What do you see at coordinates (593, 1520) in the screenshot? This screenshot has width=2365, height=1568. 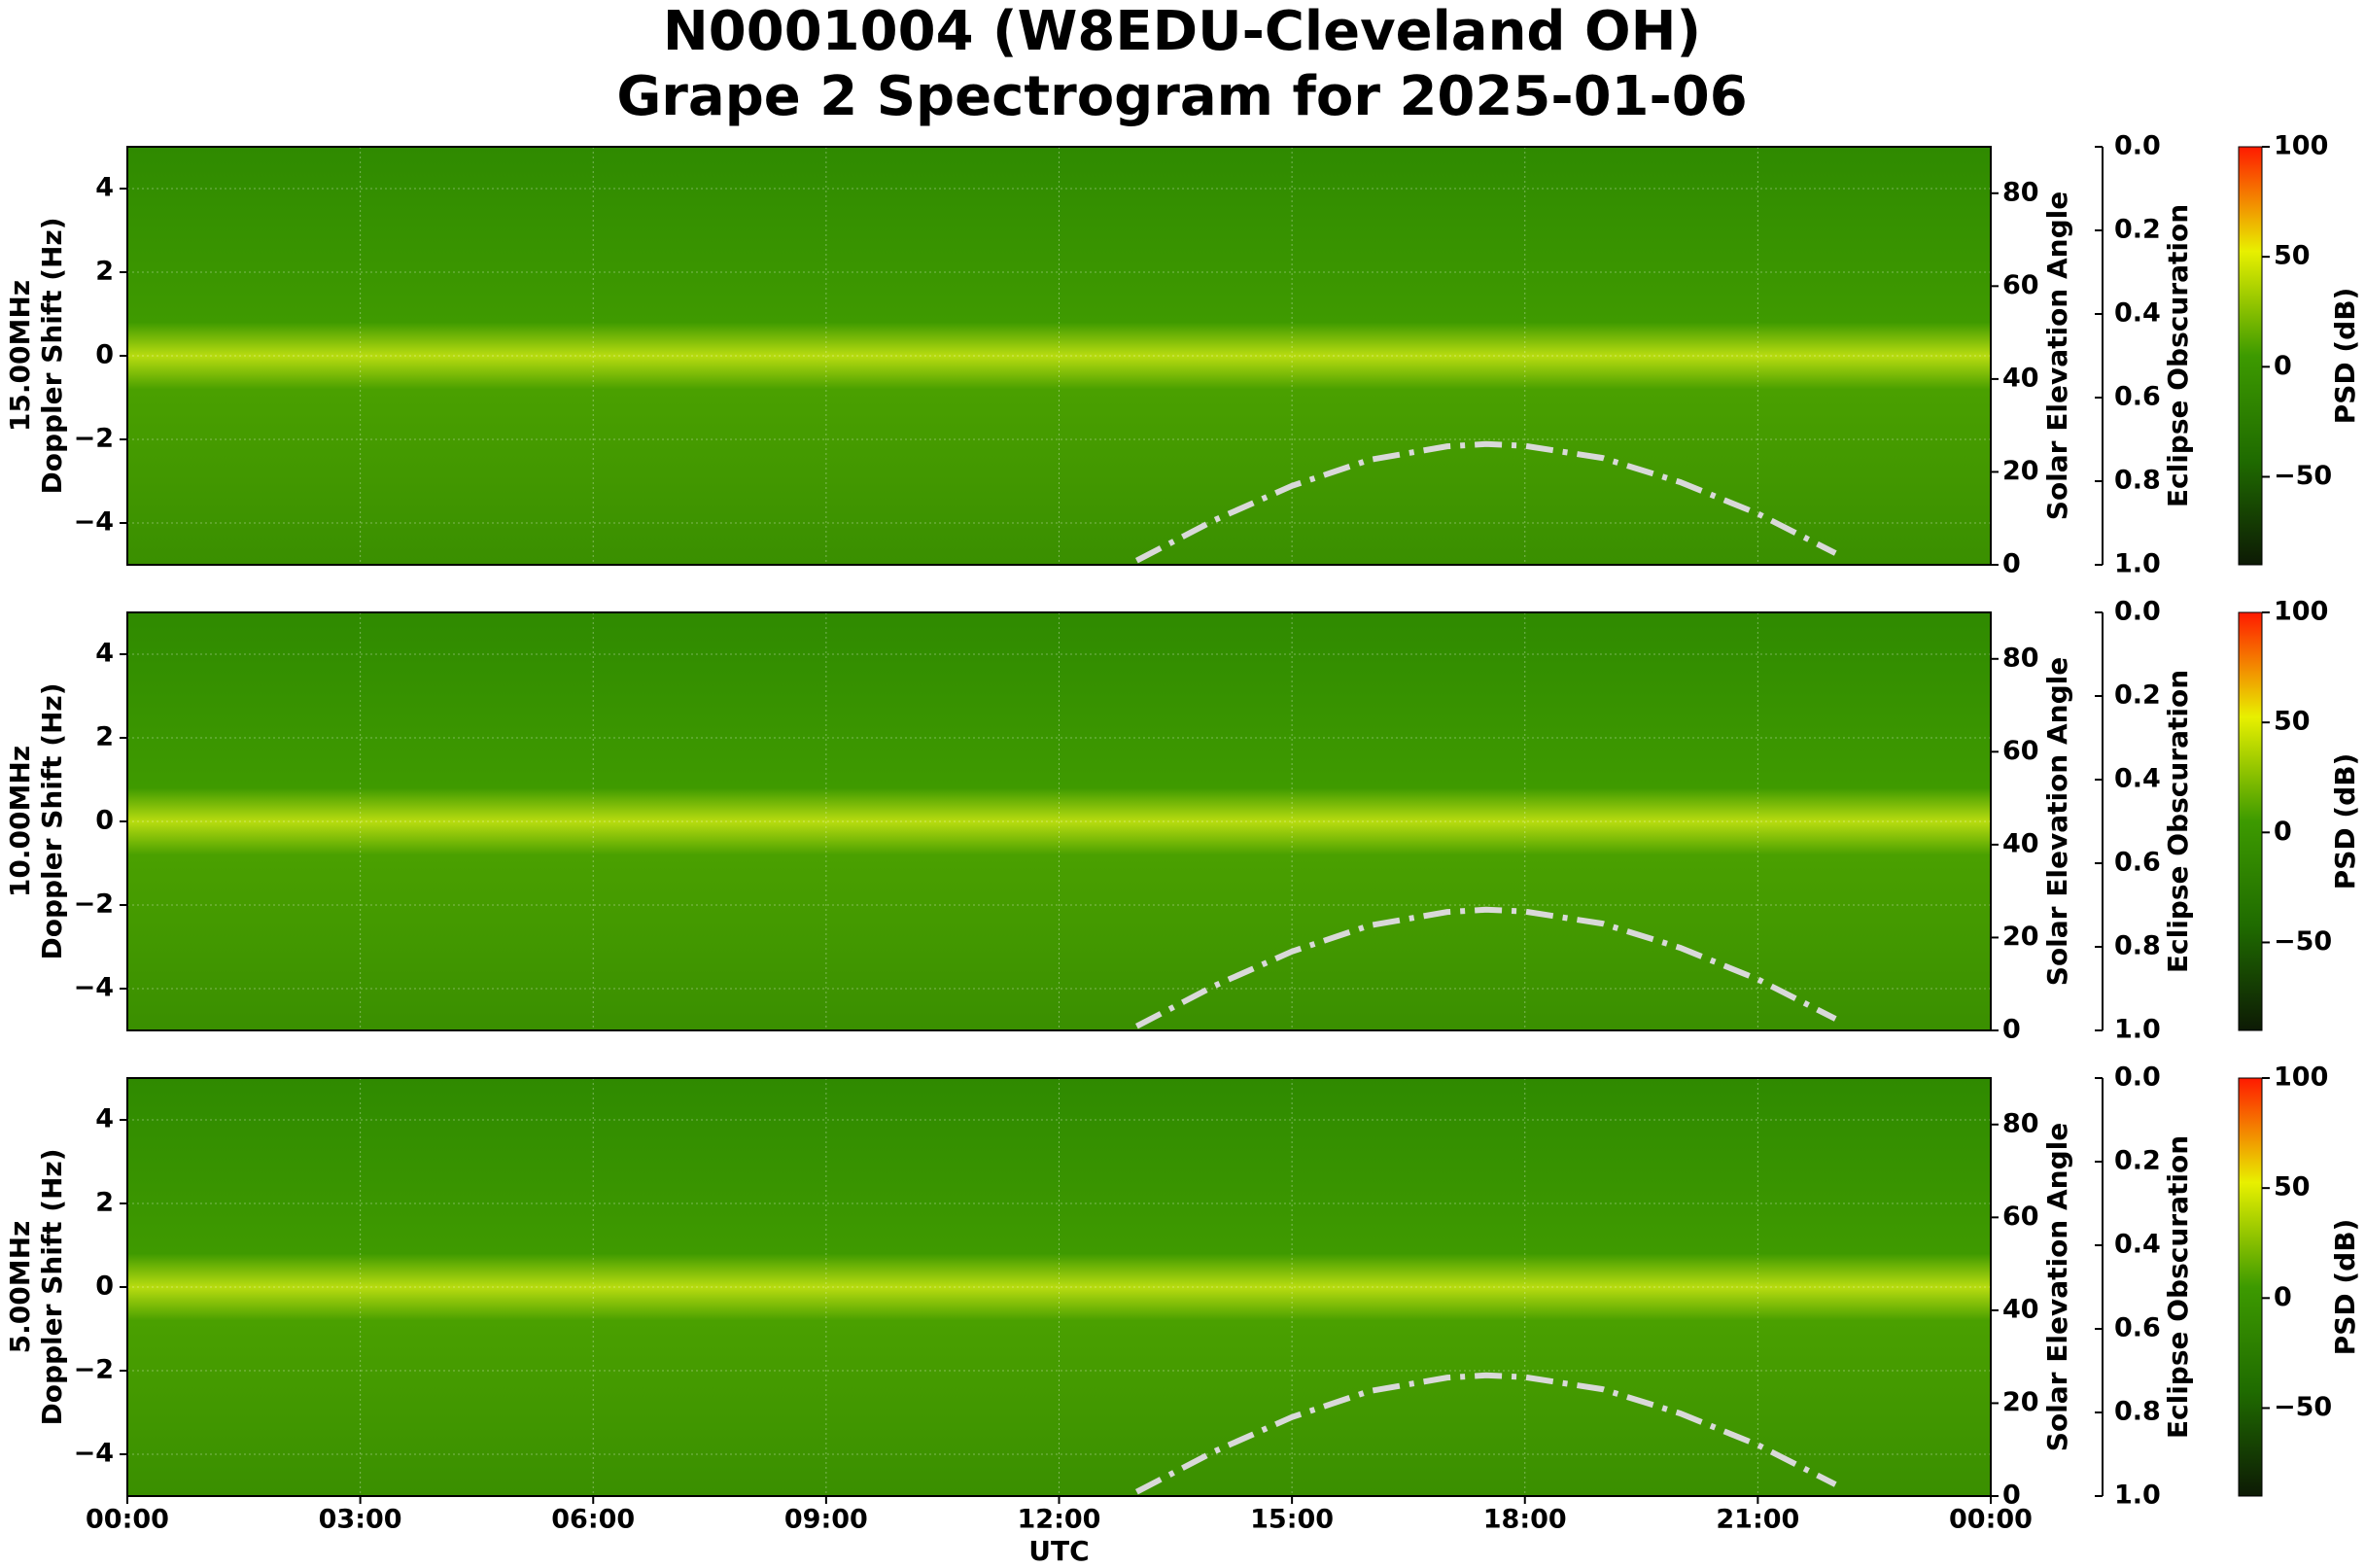 I see `x-tick-label: 06:00` at bounding box center [593, 1520].